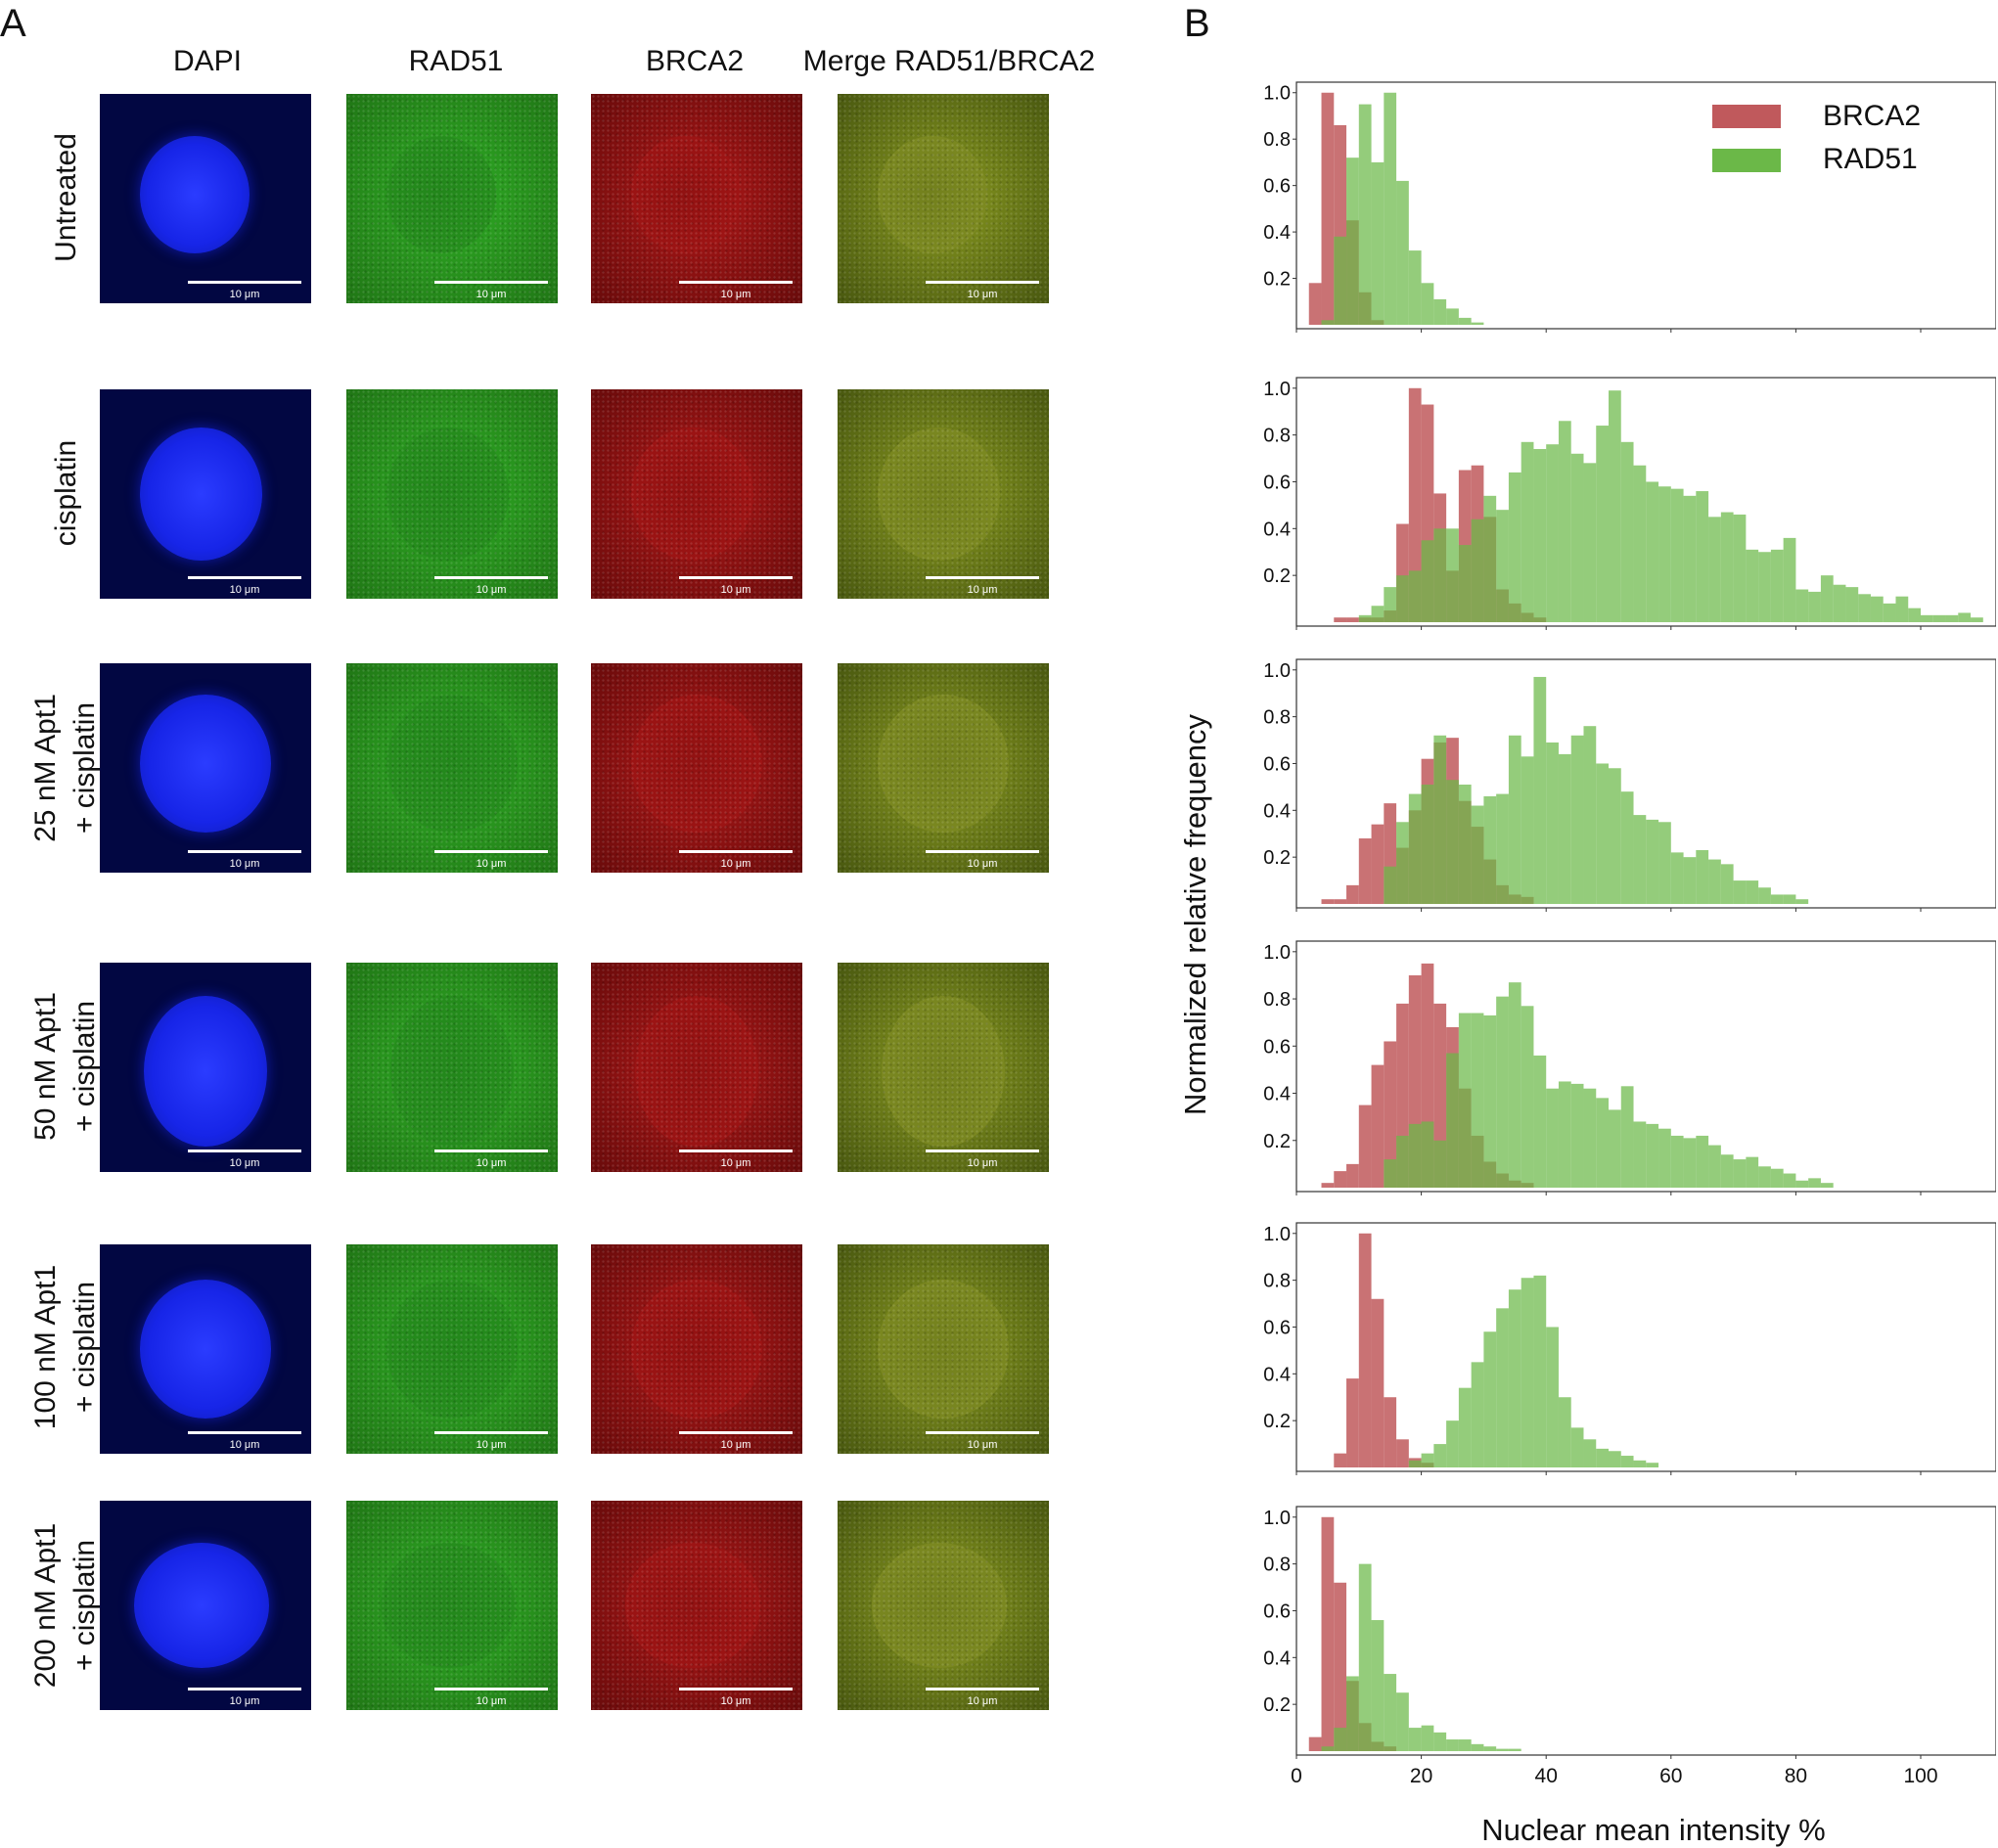 The image size is (1998, 1848). What do you see at coordinates (205, 198) in the screenshot?
I see `micrograph-dapi-row-1: 10 μm` at bounding box center [205, 198].